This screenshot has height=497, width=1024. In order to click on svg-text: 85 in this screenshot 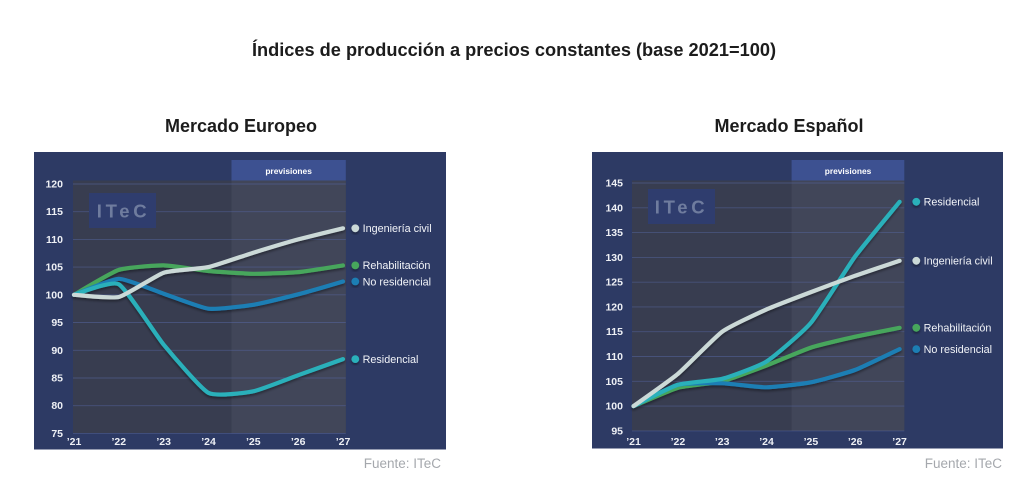, I will do `click(57, 379)`.